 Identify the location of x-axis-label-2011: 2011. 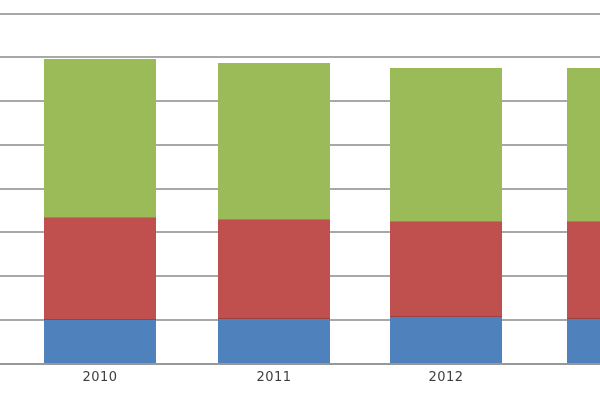
(274, 377).